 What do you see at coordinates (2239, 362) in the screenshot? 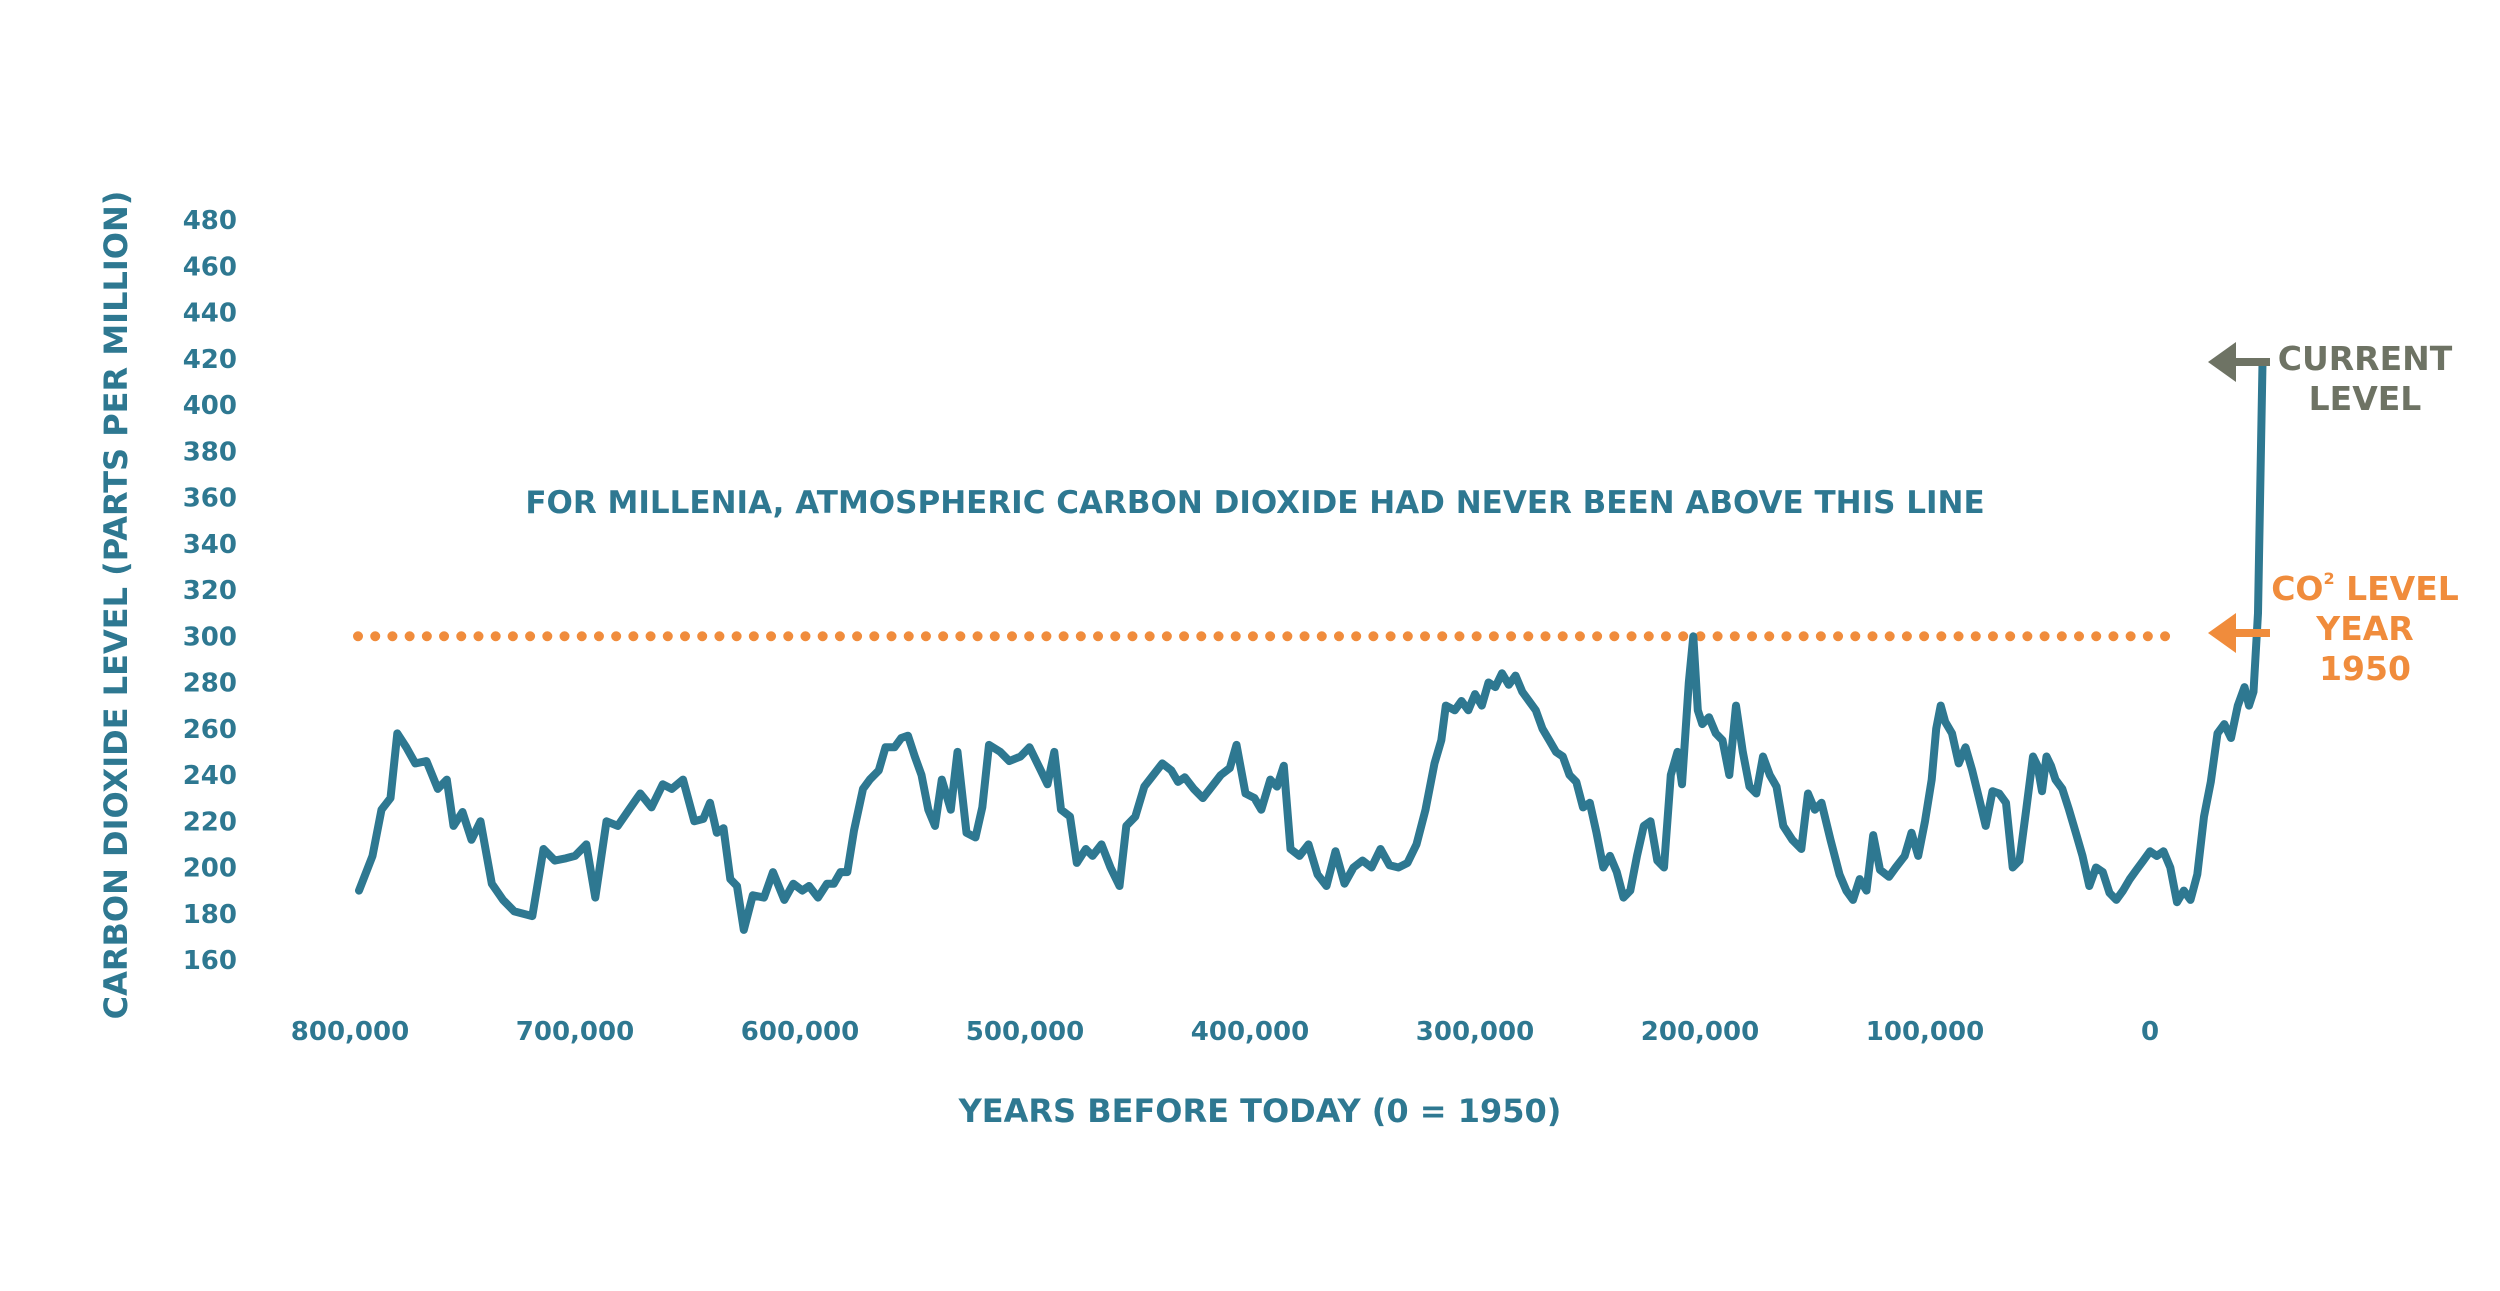
I see `current-arrow-icon` at bounding box center [2239, 362].